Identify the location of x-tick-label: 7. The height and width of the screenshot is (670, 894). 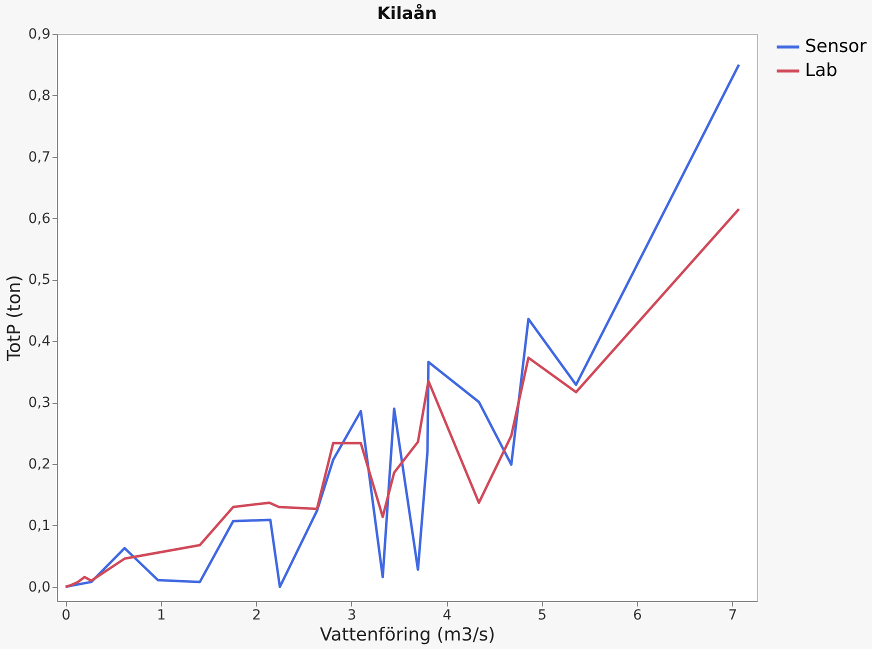
(733, 616).